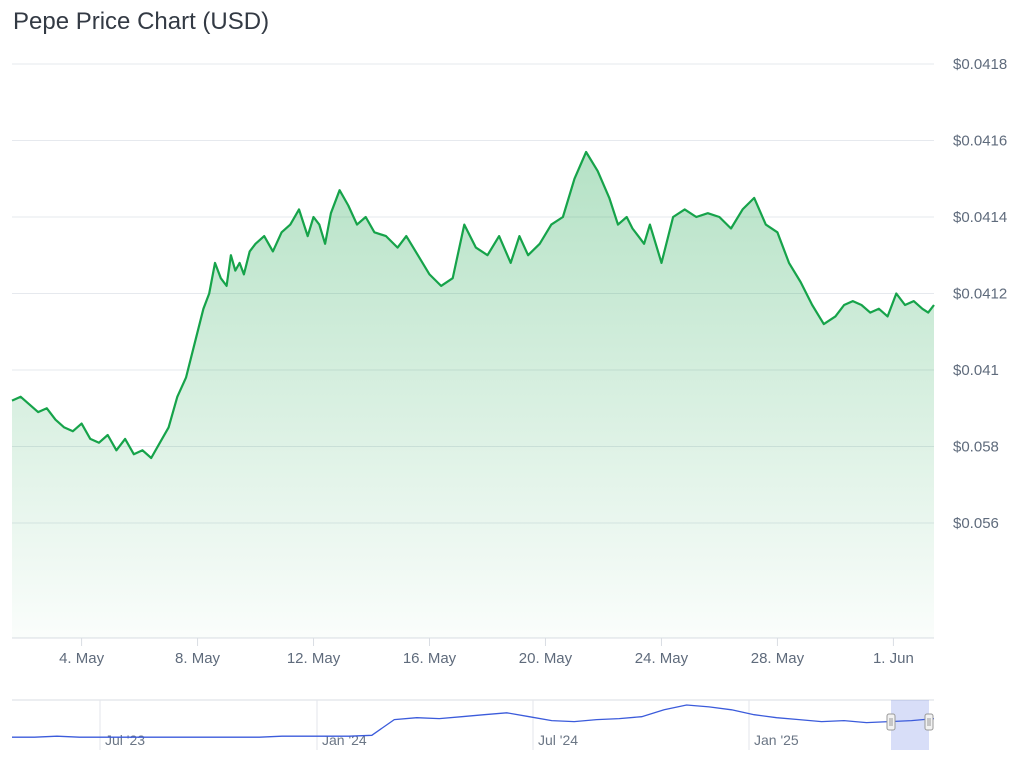  I want to click on navigator-label: Jan '25, so click(776, 740).